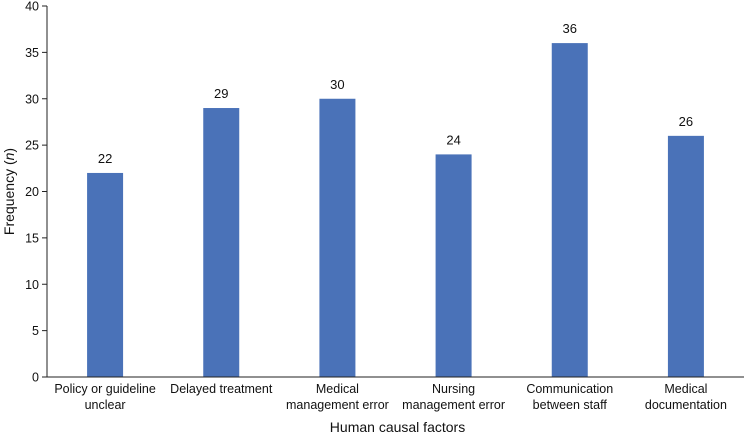  I want to click on x-category-label: Delayed treatment, so click(221, 389).